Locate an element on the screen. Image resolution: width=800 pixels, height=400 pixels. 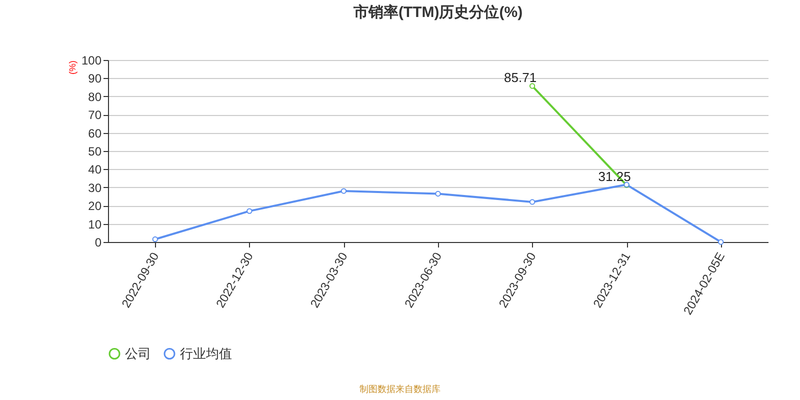
y-tick-label: 50 is located at coordinates (95, 151).